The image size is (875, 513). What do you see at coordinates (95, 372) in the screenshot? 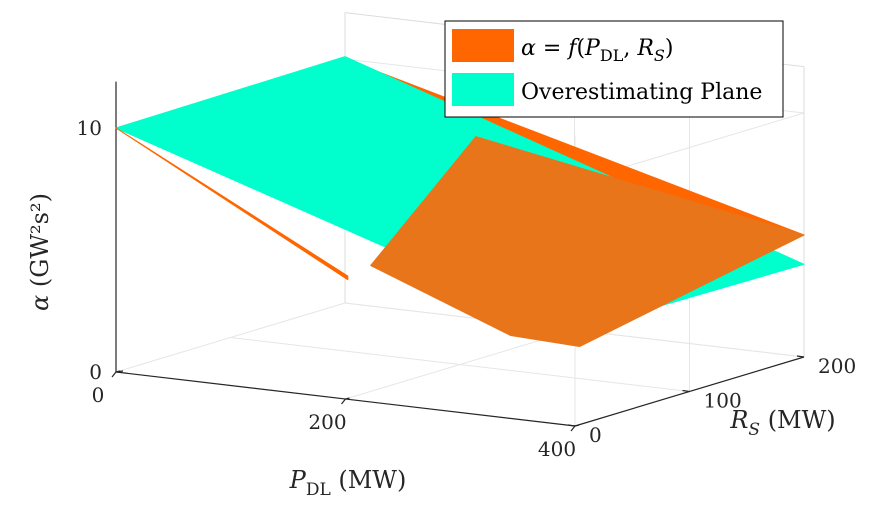
I see `z-tick-label: 0` at bounding box center [95, 372].